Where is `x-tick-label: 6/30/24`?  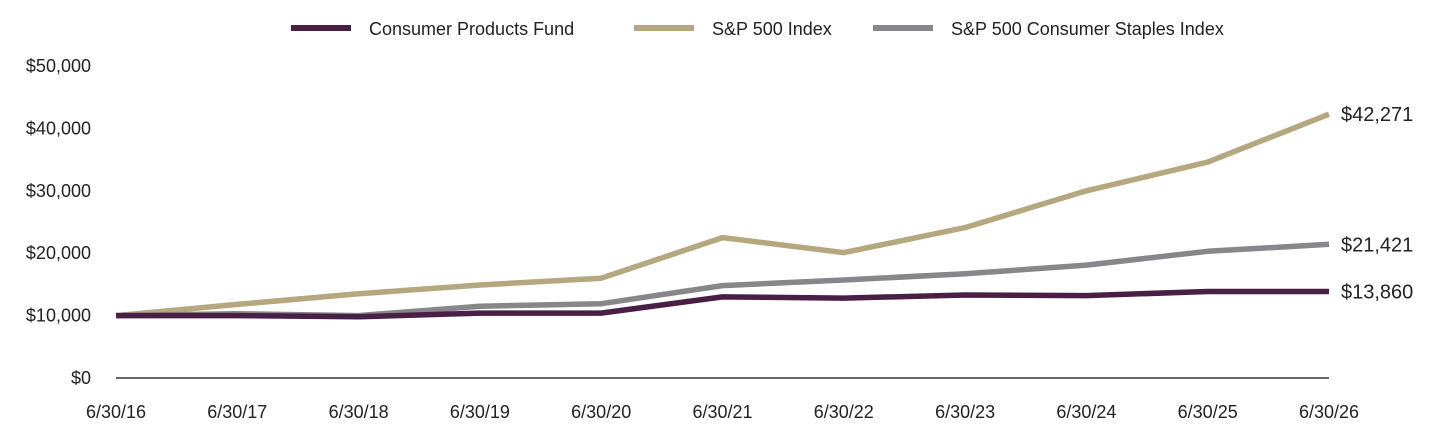 x-tick-label: 6/30/24 is located at coordinates (1086, 412).